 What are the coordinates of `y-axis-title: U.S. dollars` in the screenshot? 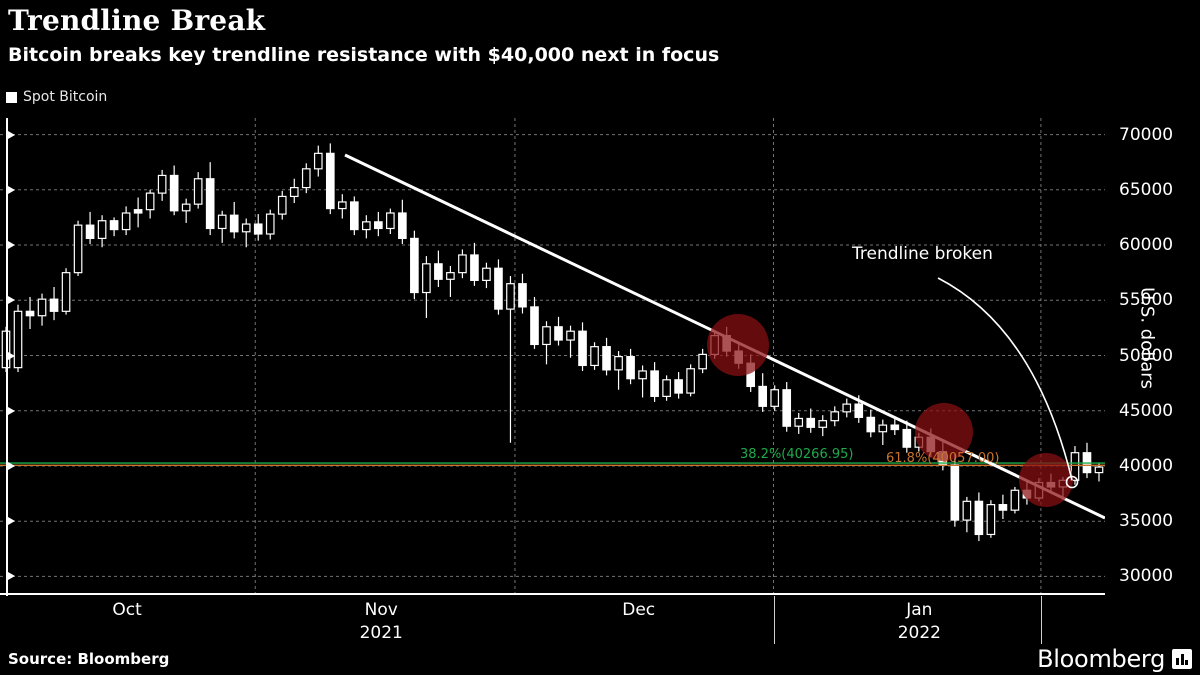 It's located at (1147, 337).